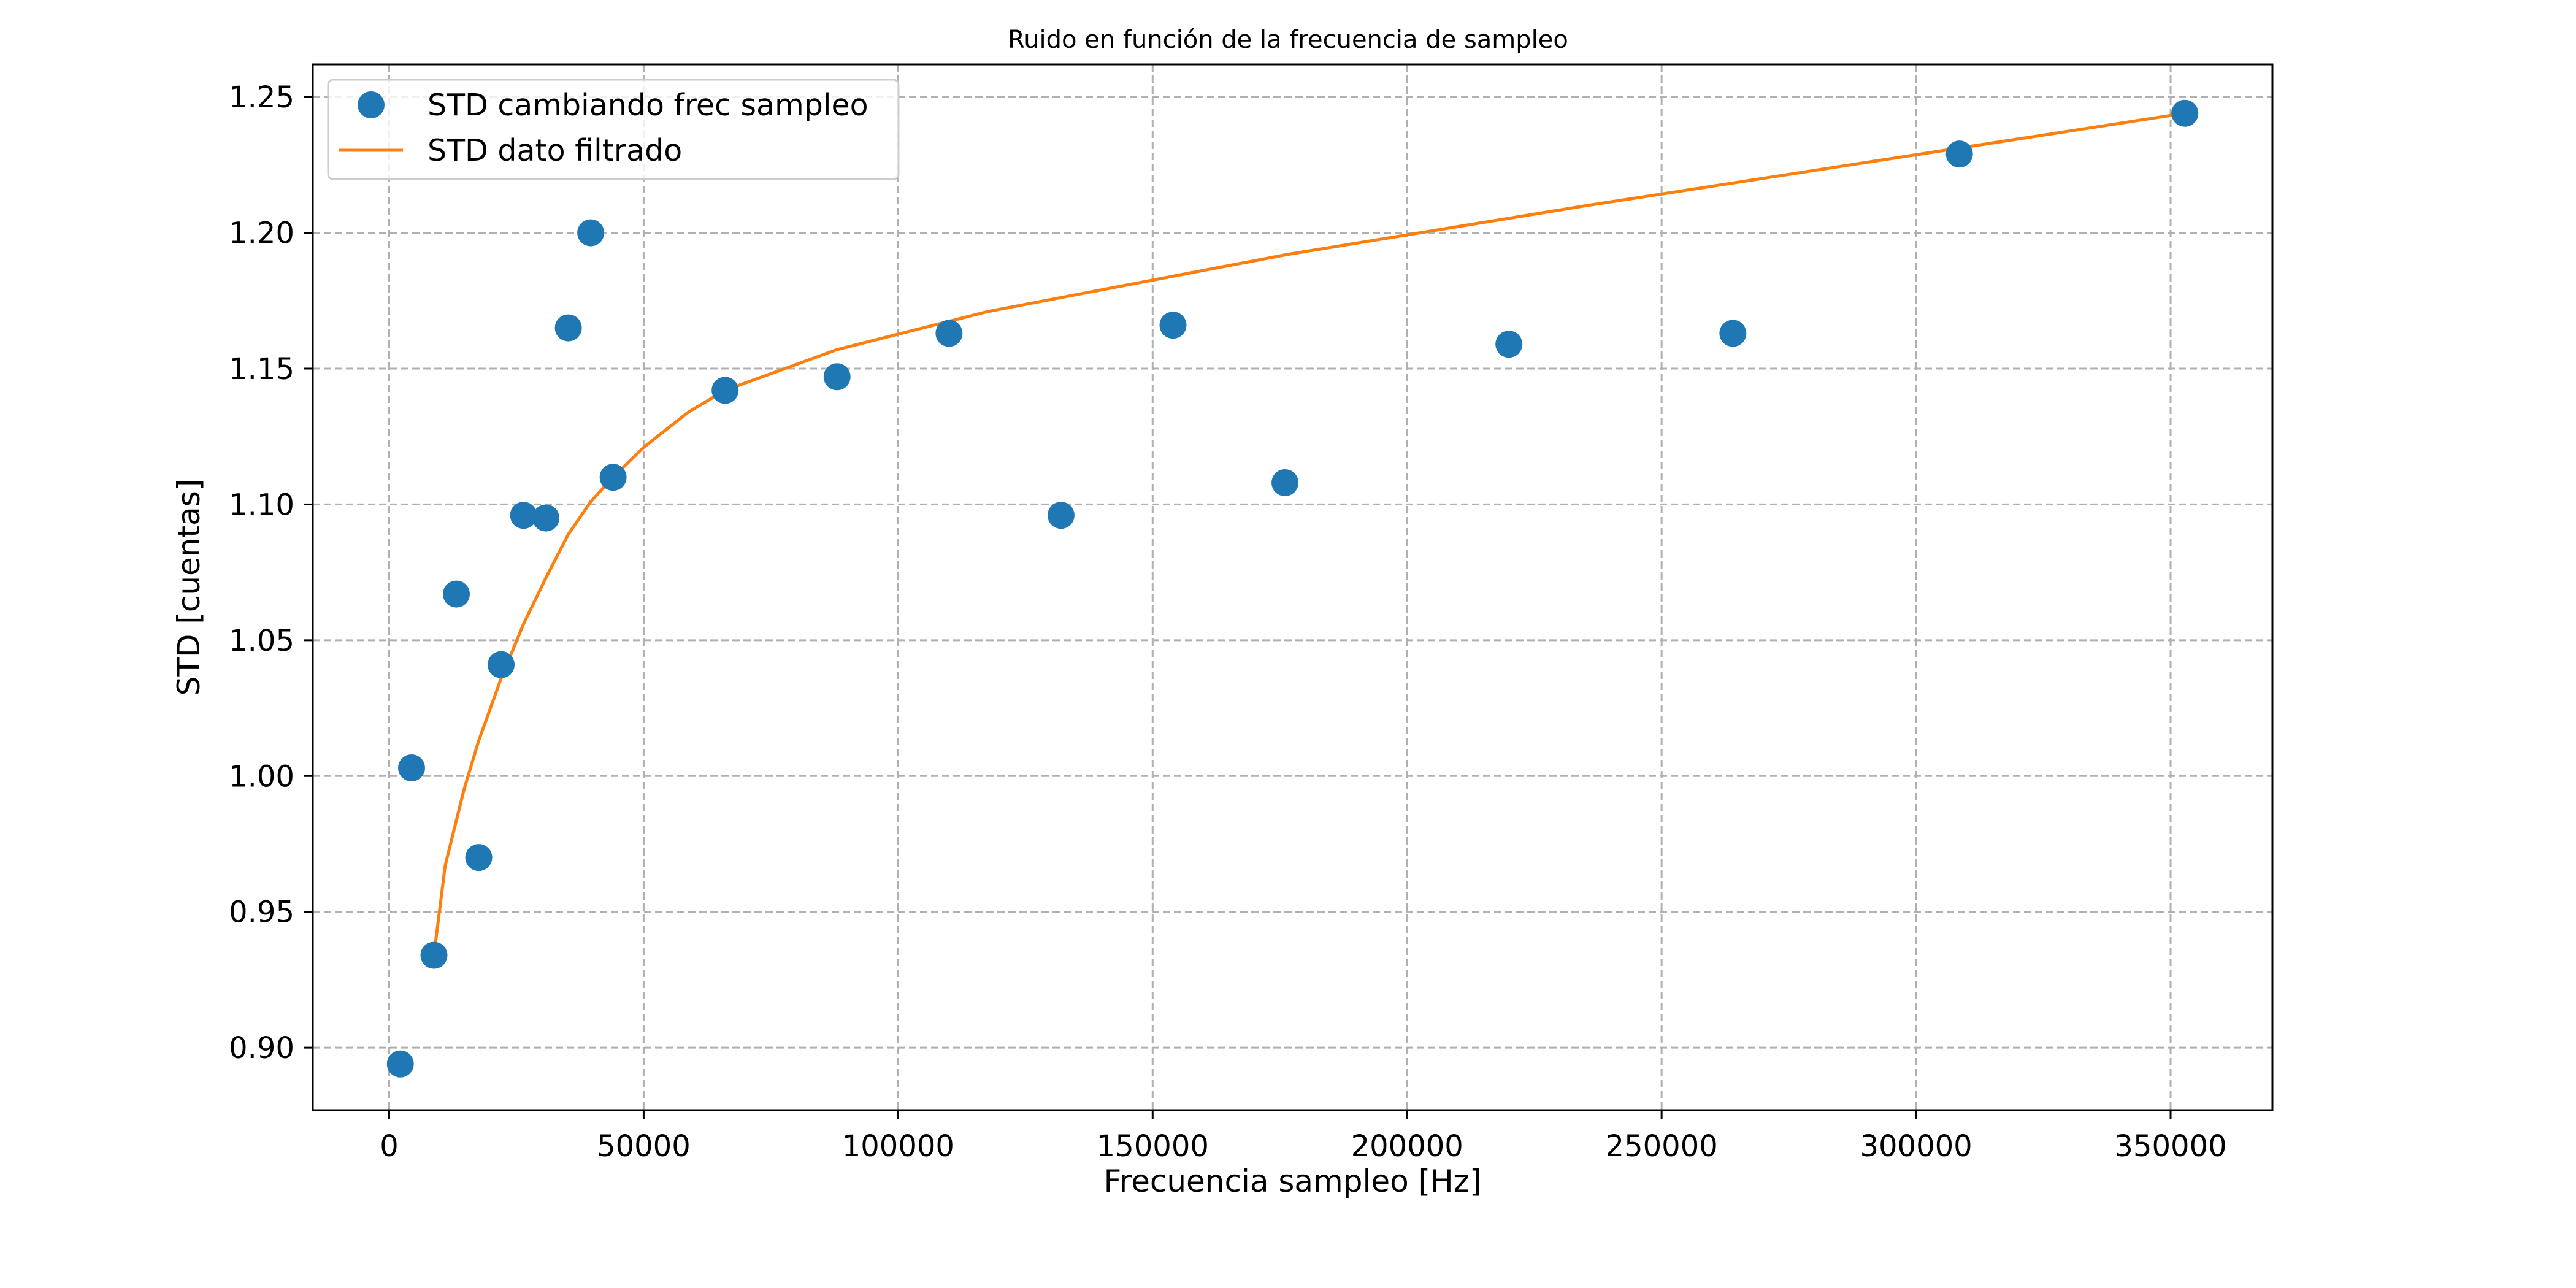 Image resolution: width=2576 pixels, height=1288 pixels. What do you see at coordinates (1153, 1146) in the screenshot?
I see `x-tick-label: 150000` at bounding box center [1153, 1146].